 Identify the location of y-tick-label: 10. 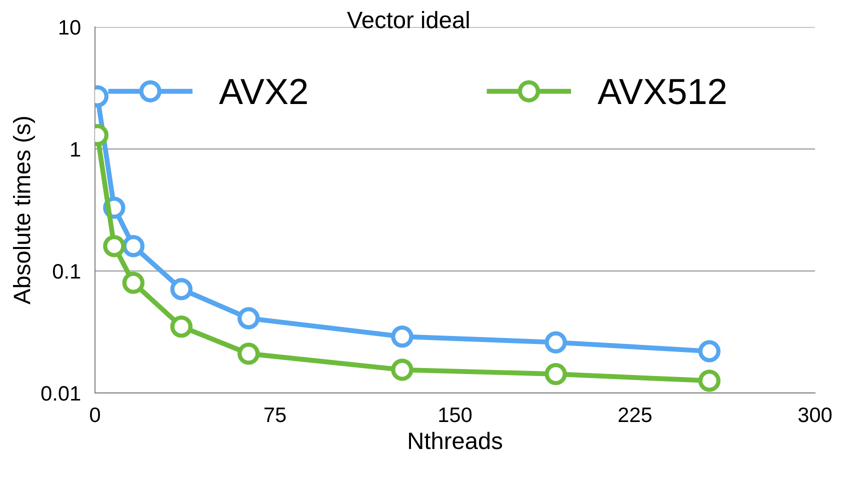
(70, 27).